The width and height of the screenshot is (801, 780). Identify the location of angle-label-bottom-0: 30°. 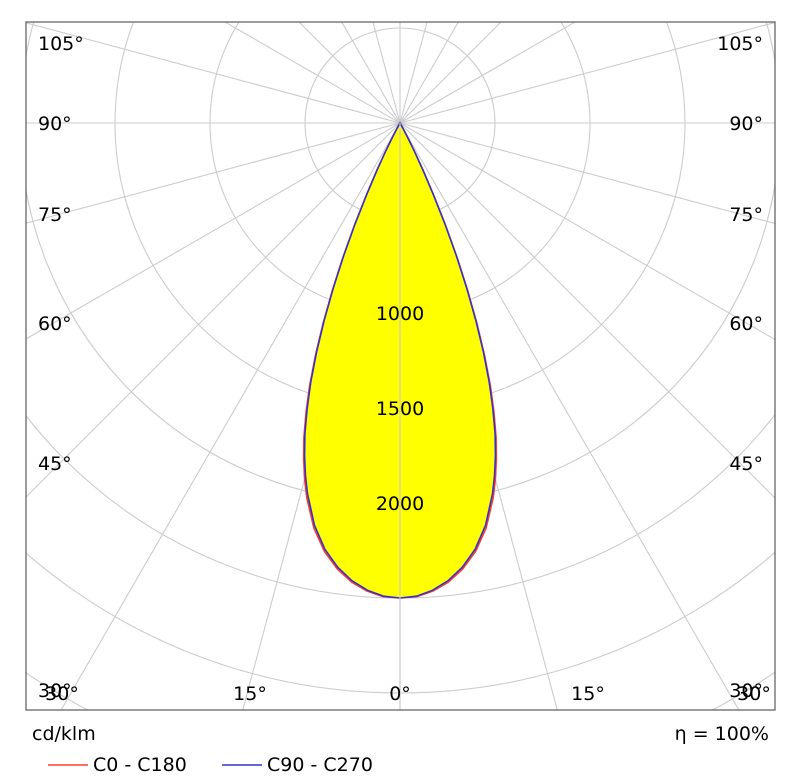
(62, 694).